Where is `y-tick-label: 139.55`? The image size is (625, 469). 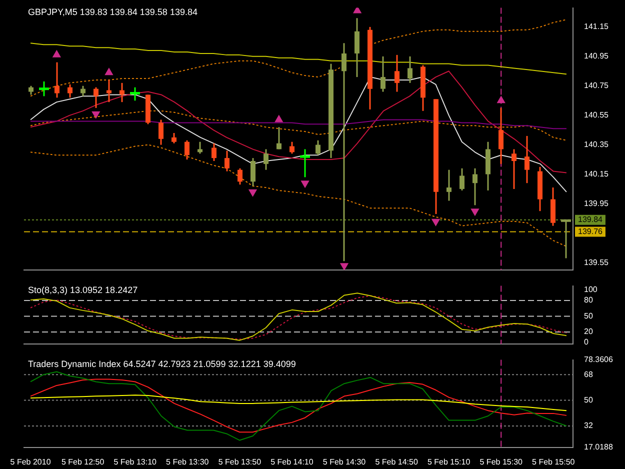
y-tick-label: 139.55 is located at coordinates (597, 262).